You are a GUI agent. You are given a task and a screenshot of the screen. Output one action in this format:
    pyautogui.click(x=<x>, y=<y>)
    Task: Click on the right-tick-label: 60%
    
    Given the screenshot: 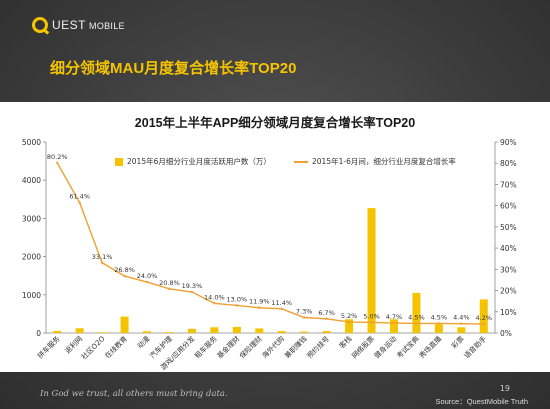 What is the action you would take?
    pyautogui.click(x=508, y=206)
    